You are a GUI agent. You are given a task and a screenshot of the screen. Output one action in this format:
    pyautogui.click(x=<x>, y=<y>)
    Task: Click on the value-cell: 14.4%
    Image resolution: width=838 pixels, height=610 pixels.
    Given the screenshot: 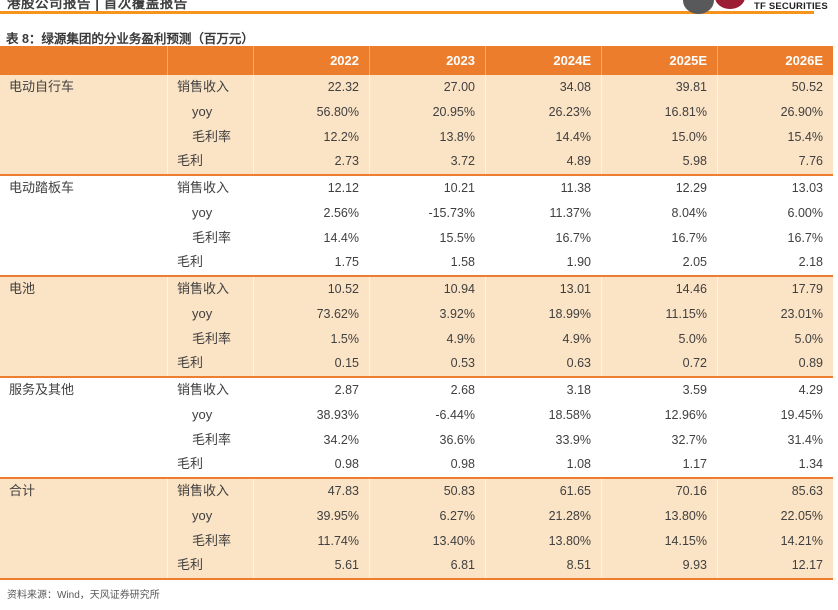 What is the action you would take?
    pyautogui.click(x=311, y=238)
    